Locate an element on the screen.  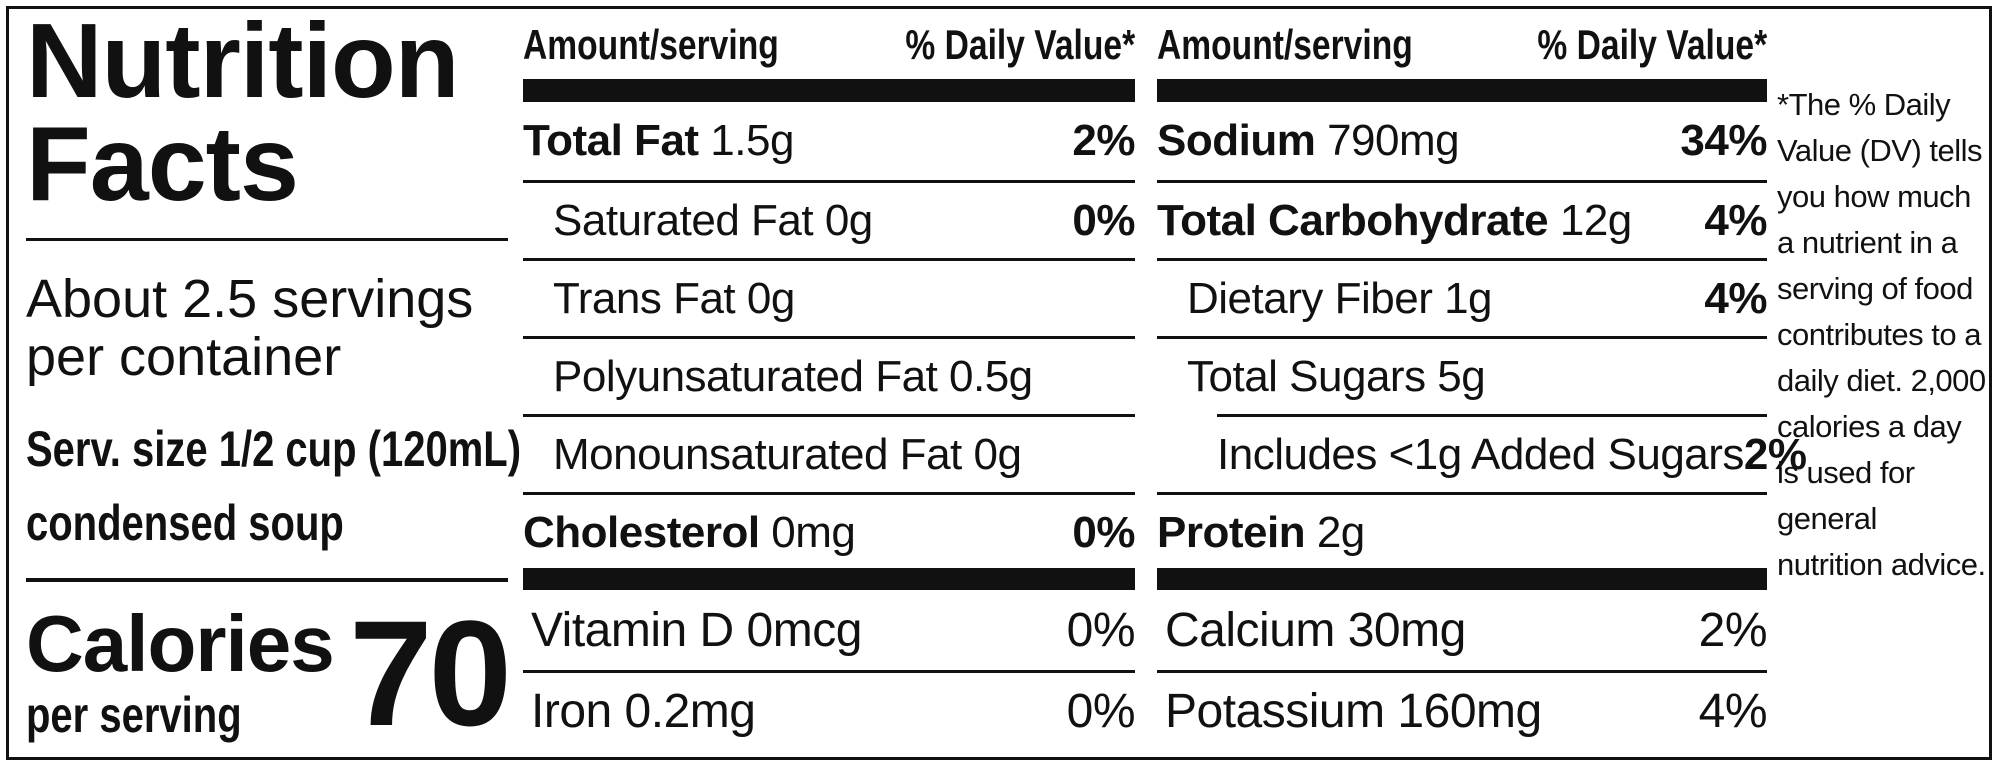
nutrient-label: Total Sugars 5g is located at coordinates (1336, 376).